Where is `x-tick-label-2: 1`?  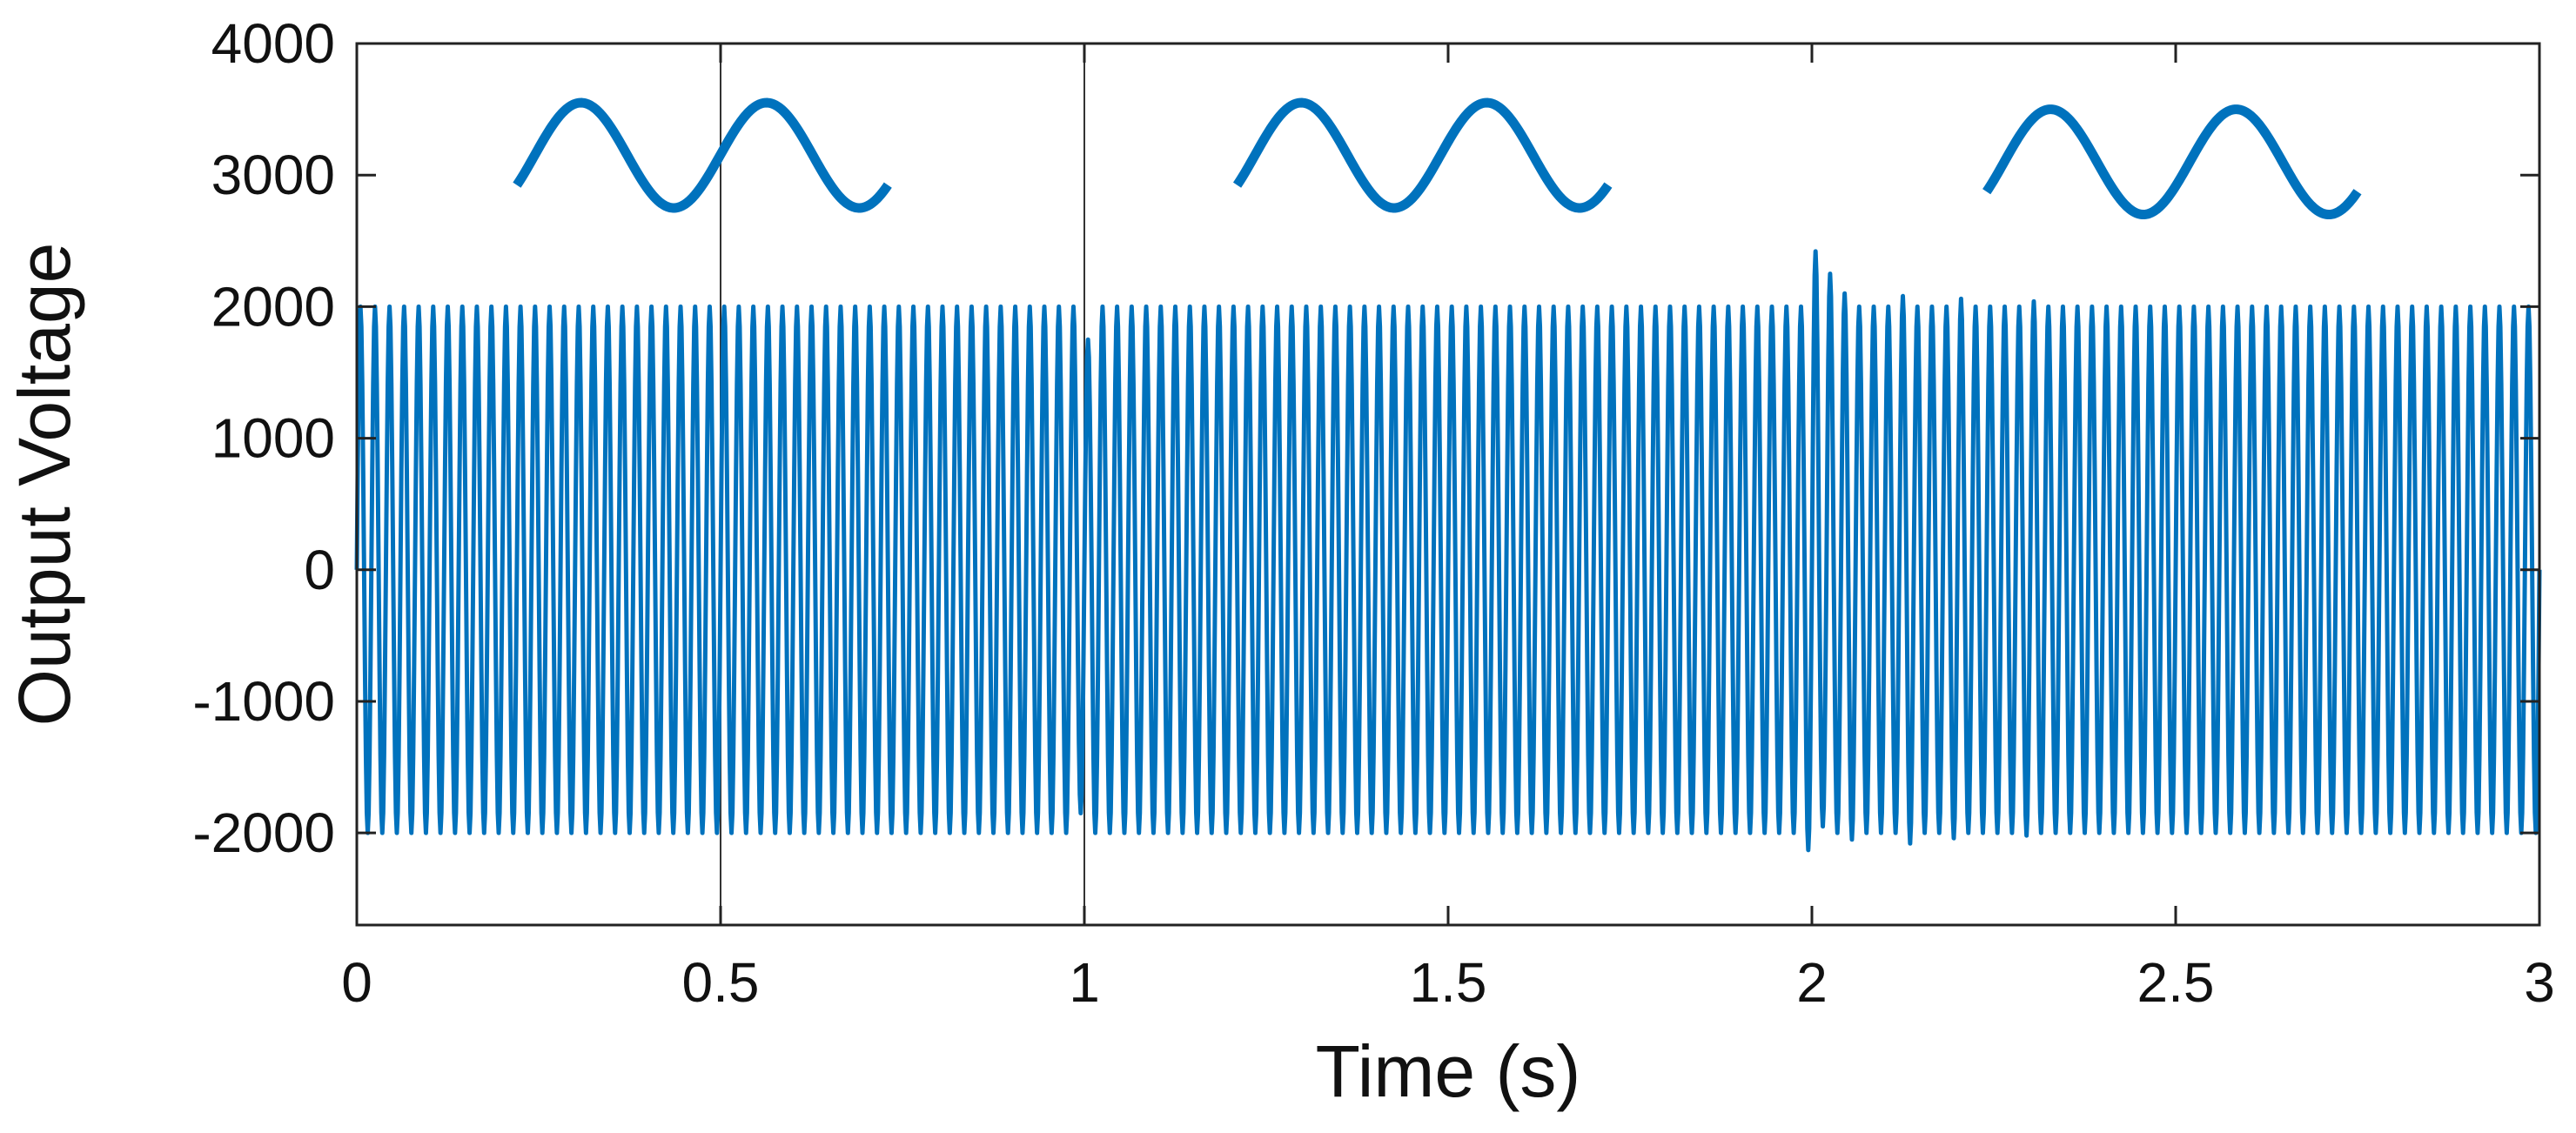
x-tick-label-2: 1 is located at coordinates (1085, 982).